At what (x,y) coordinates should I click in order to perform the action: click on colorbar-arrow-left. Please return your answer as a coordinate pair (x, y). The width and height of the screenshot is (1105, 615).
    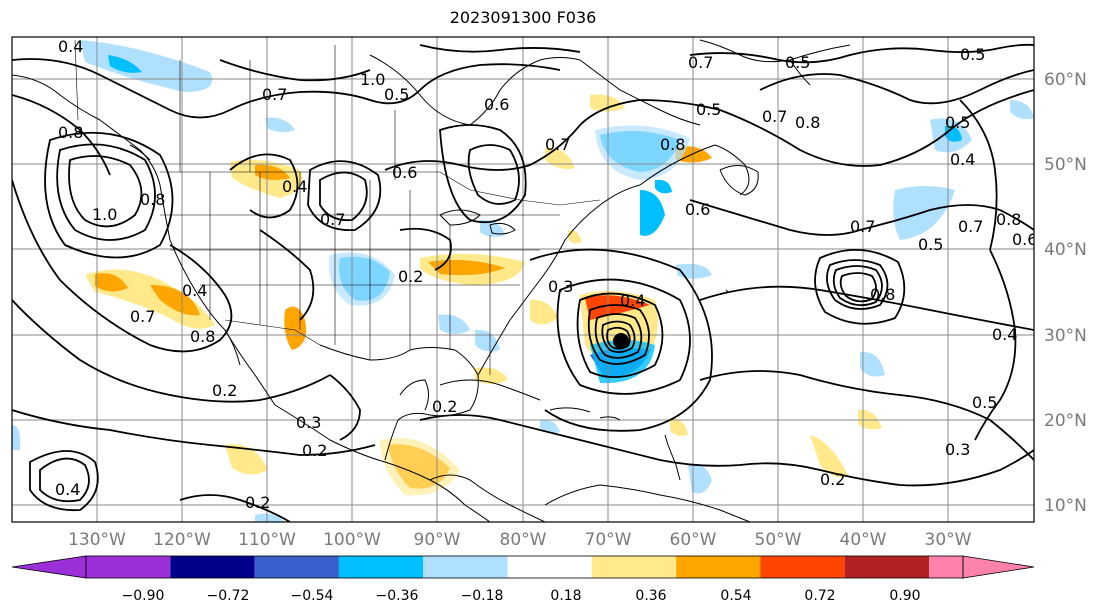
    Looking at the image, I should click on (49, 567).